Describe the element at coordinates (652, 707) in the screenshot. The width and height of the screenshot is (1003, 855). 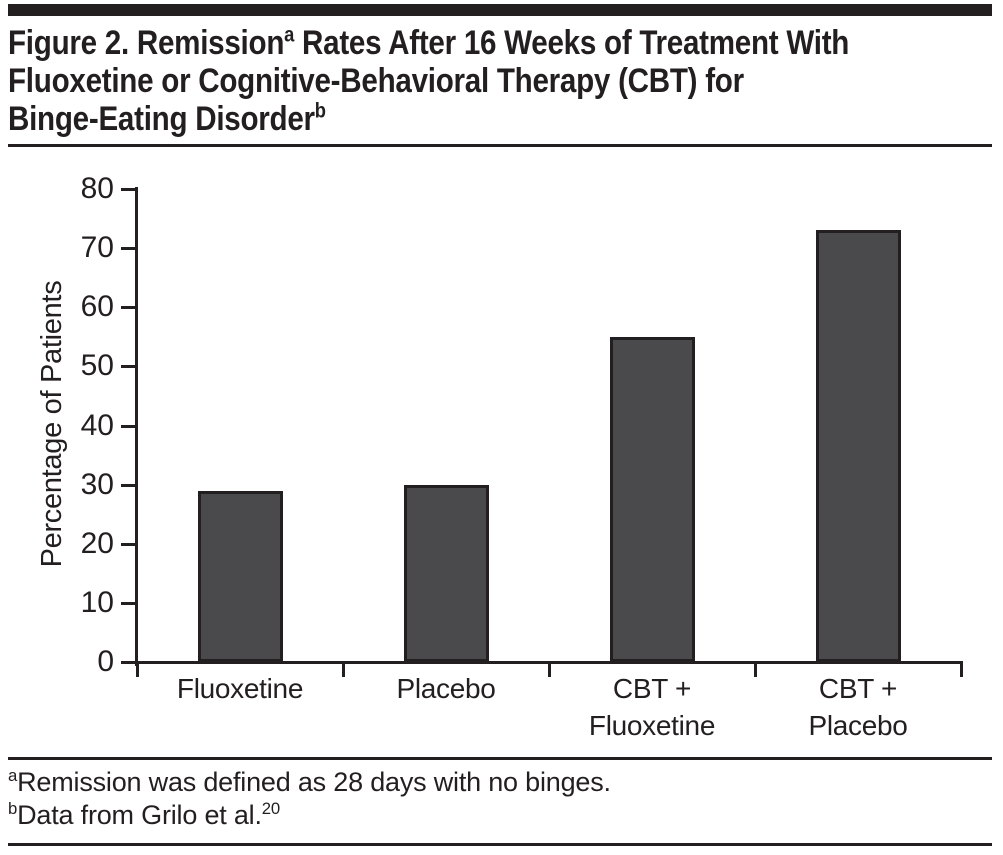
I see `x-category-label-cbt-fluoxetine: CBT + Fluoxetine` at that location.